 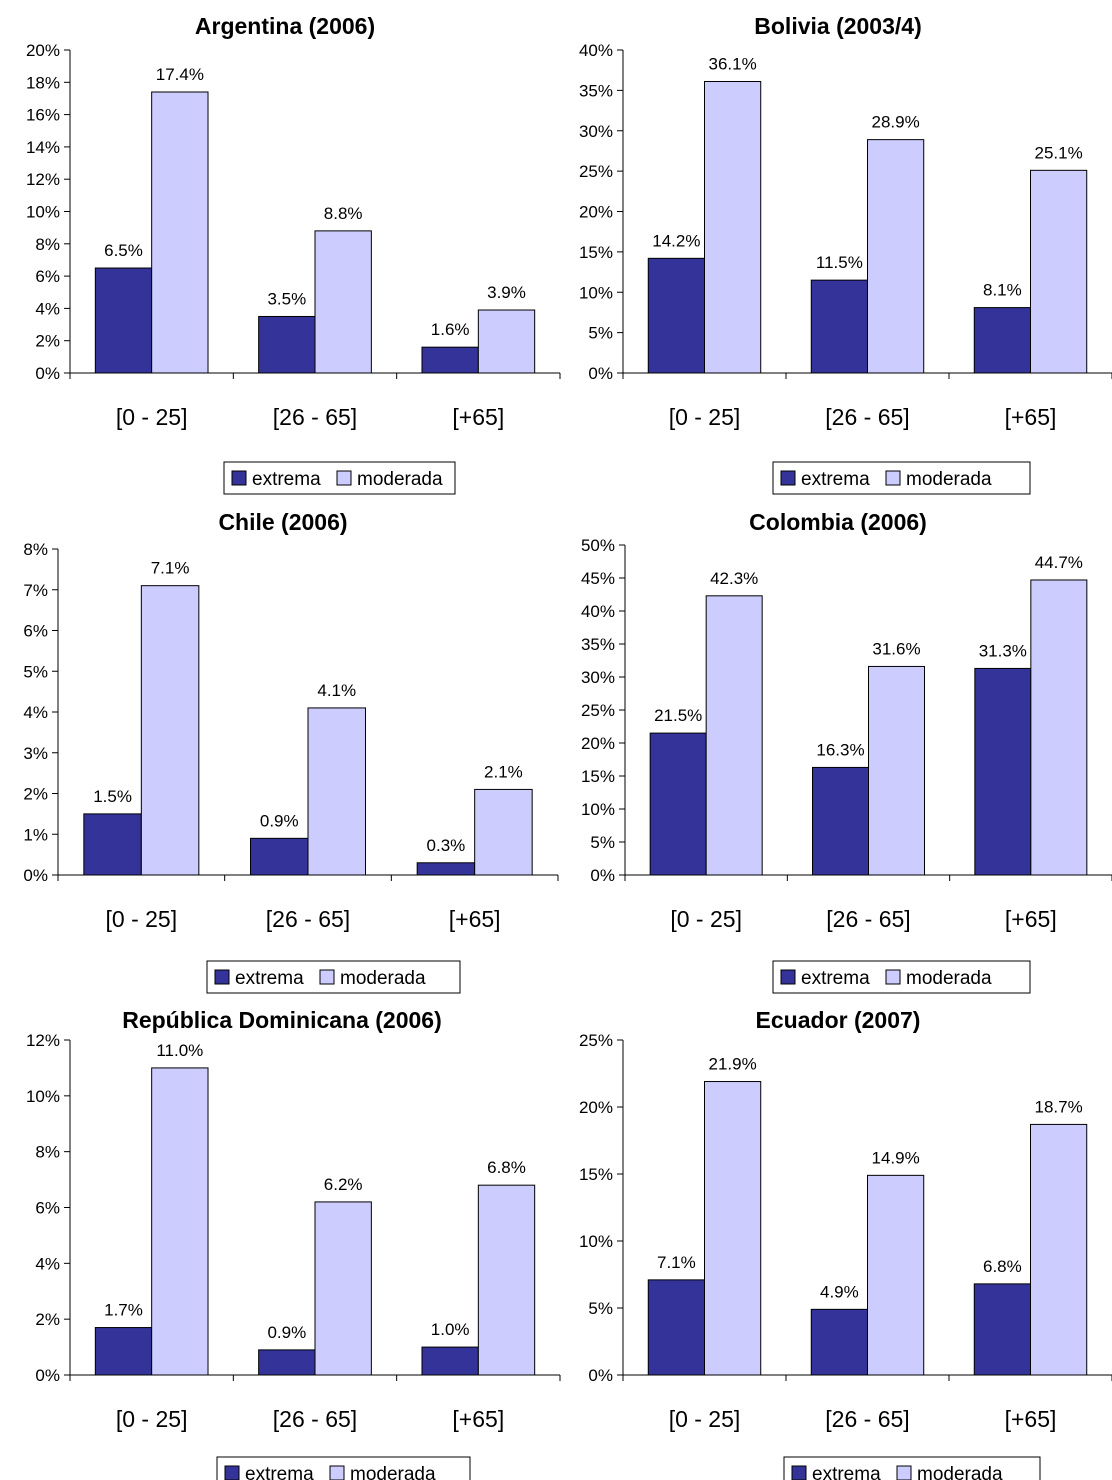 I want to click on data-label: 8.1%, so click(x=1002, y=290).